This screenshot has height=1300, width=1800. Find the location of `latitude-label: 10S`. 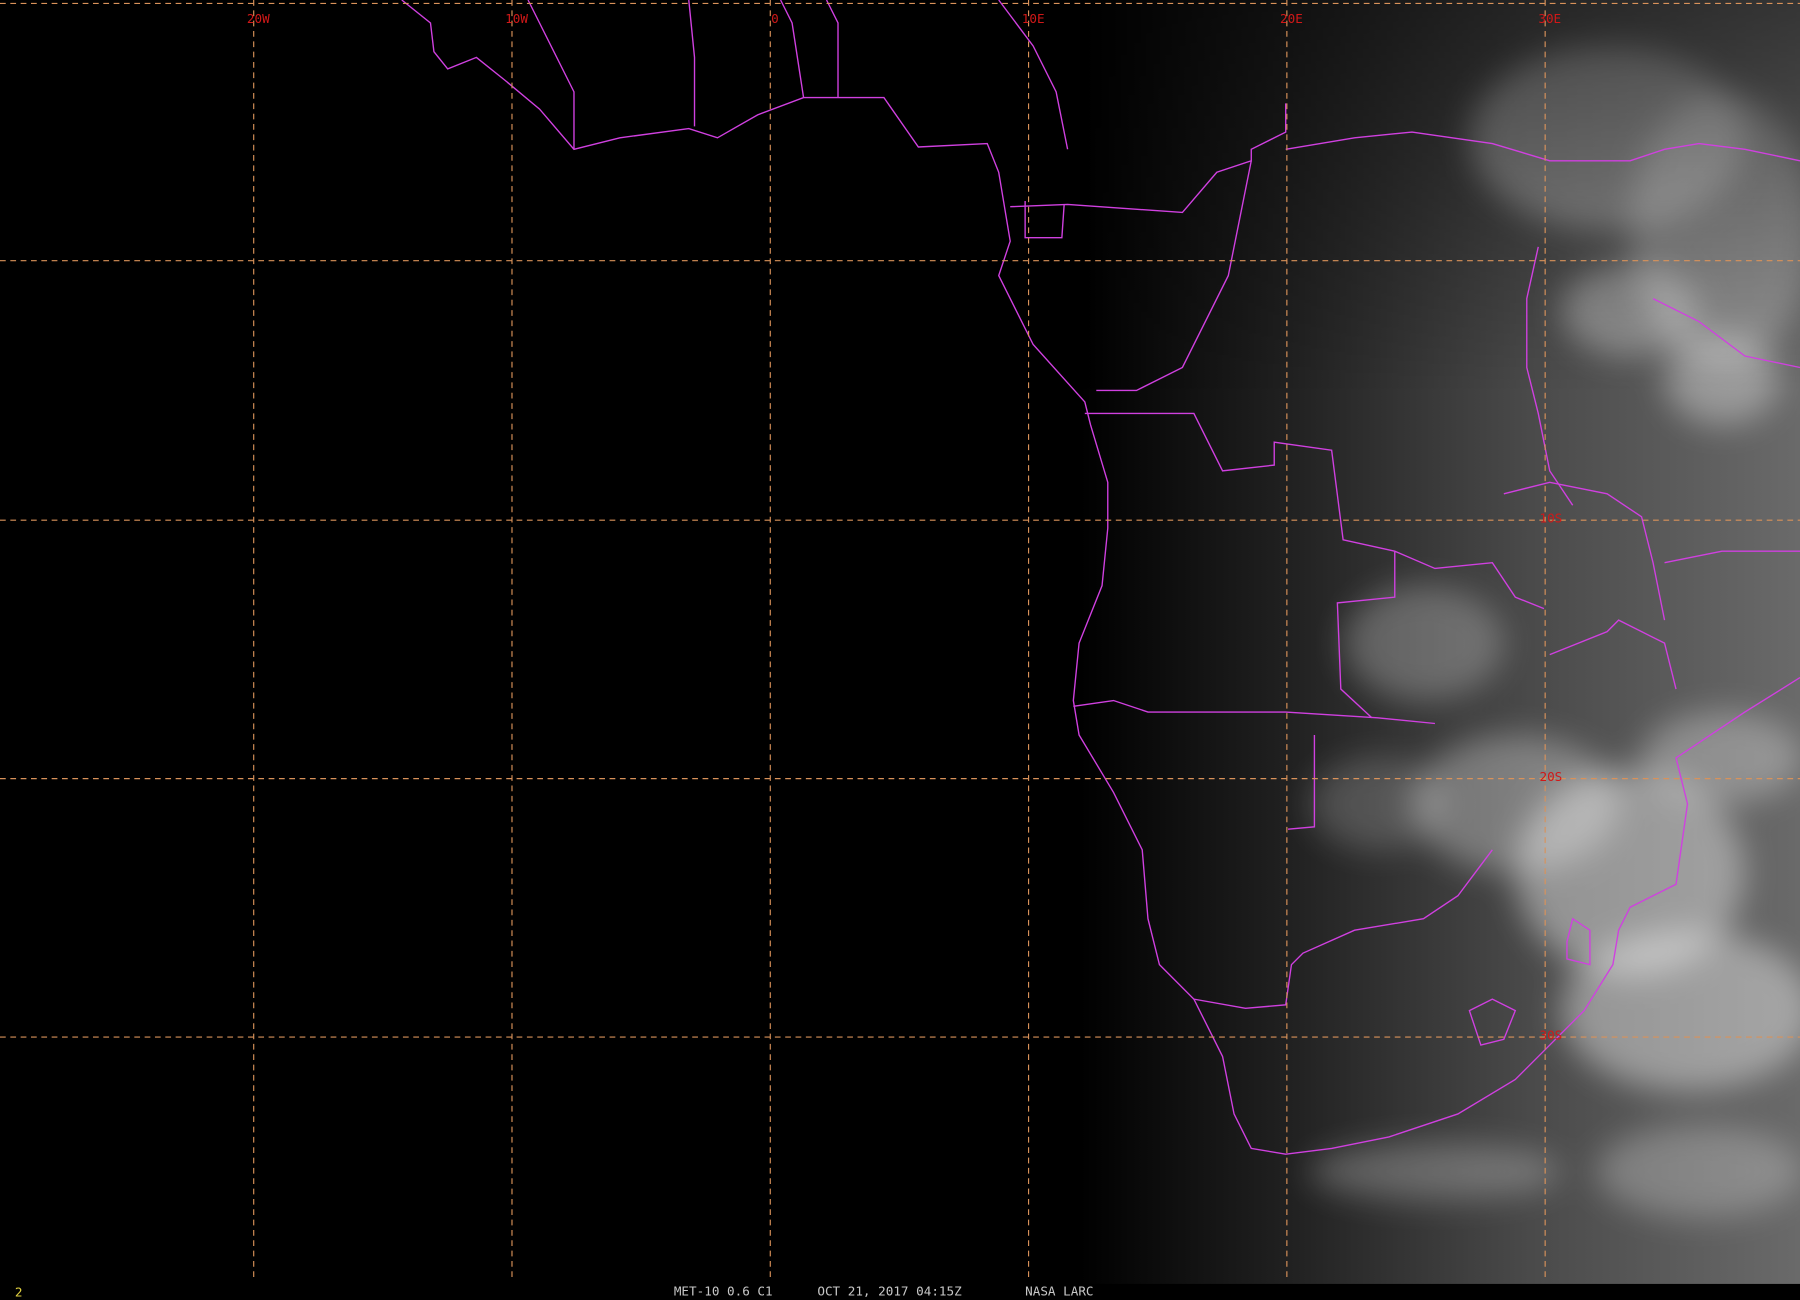

latitude-label: 10S is located at coordinates (1550, 518).